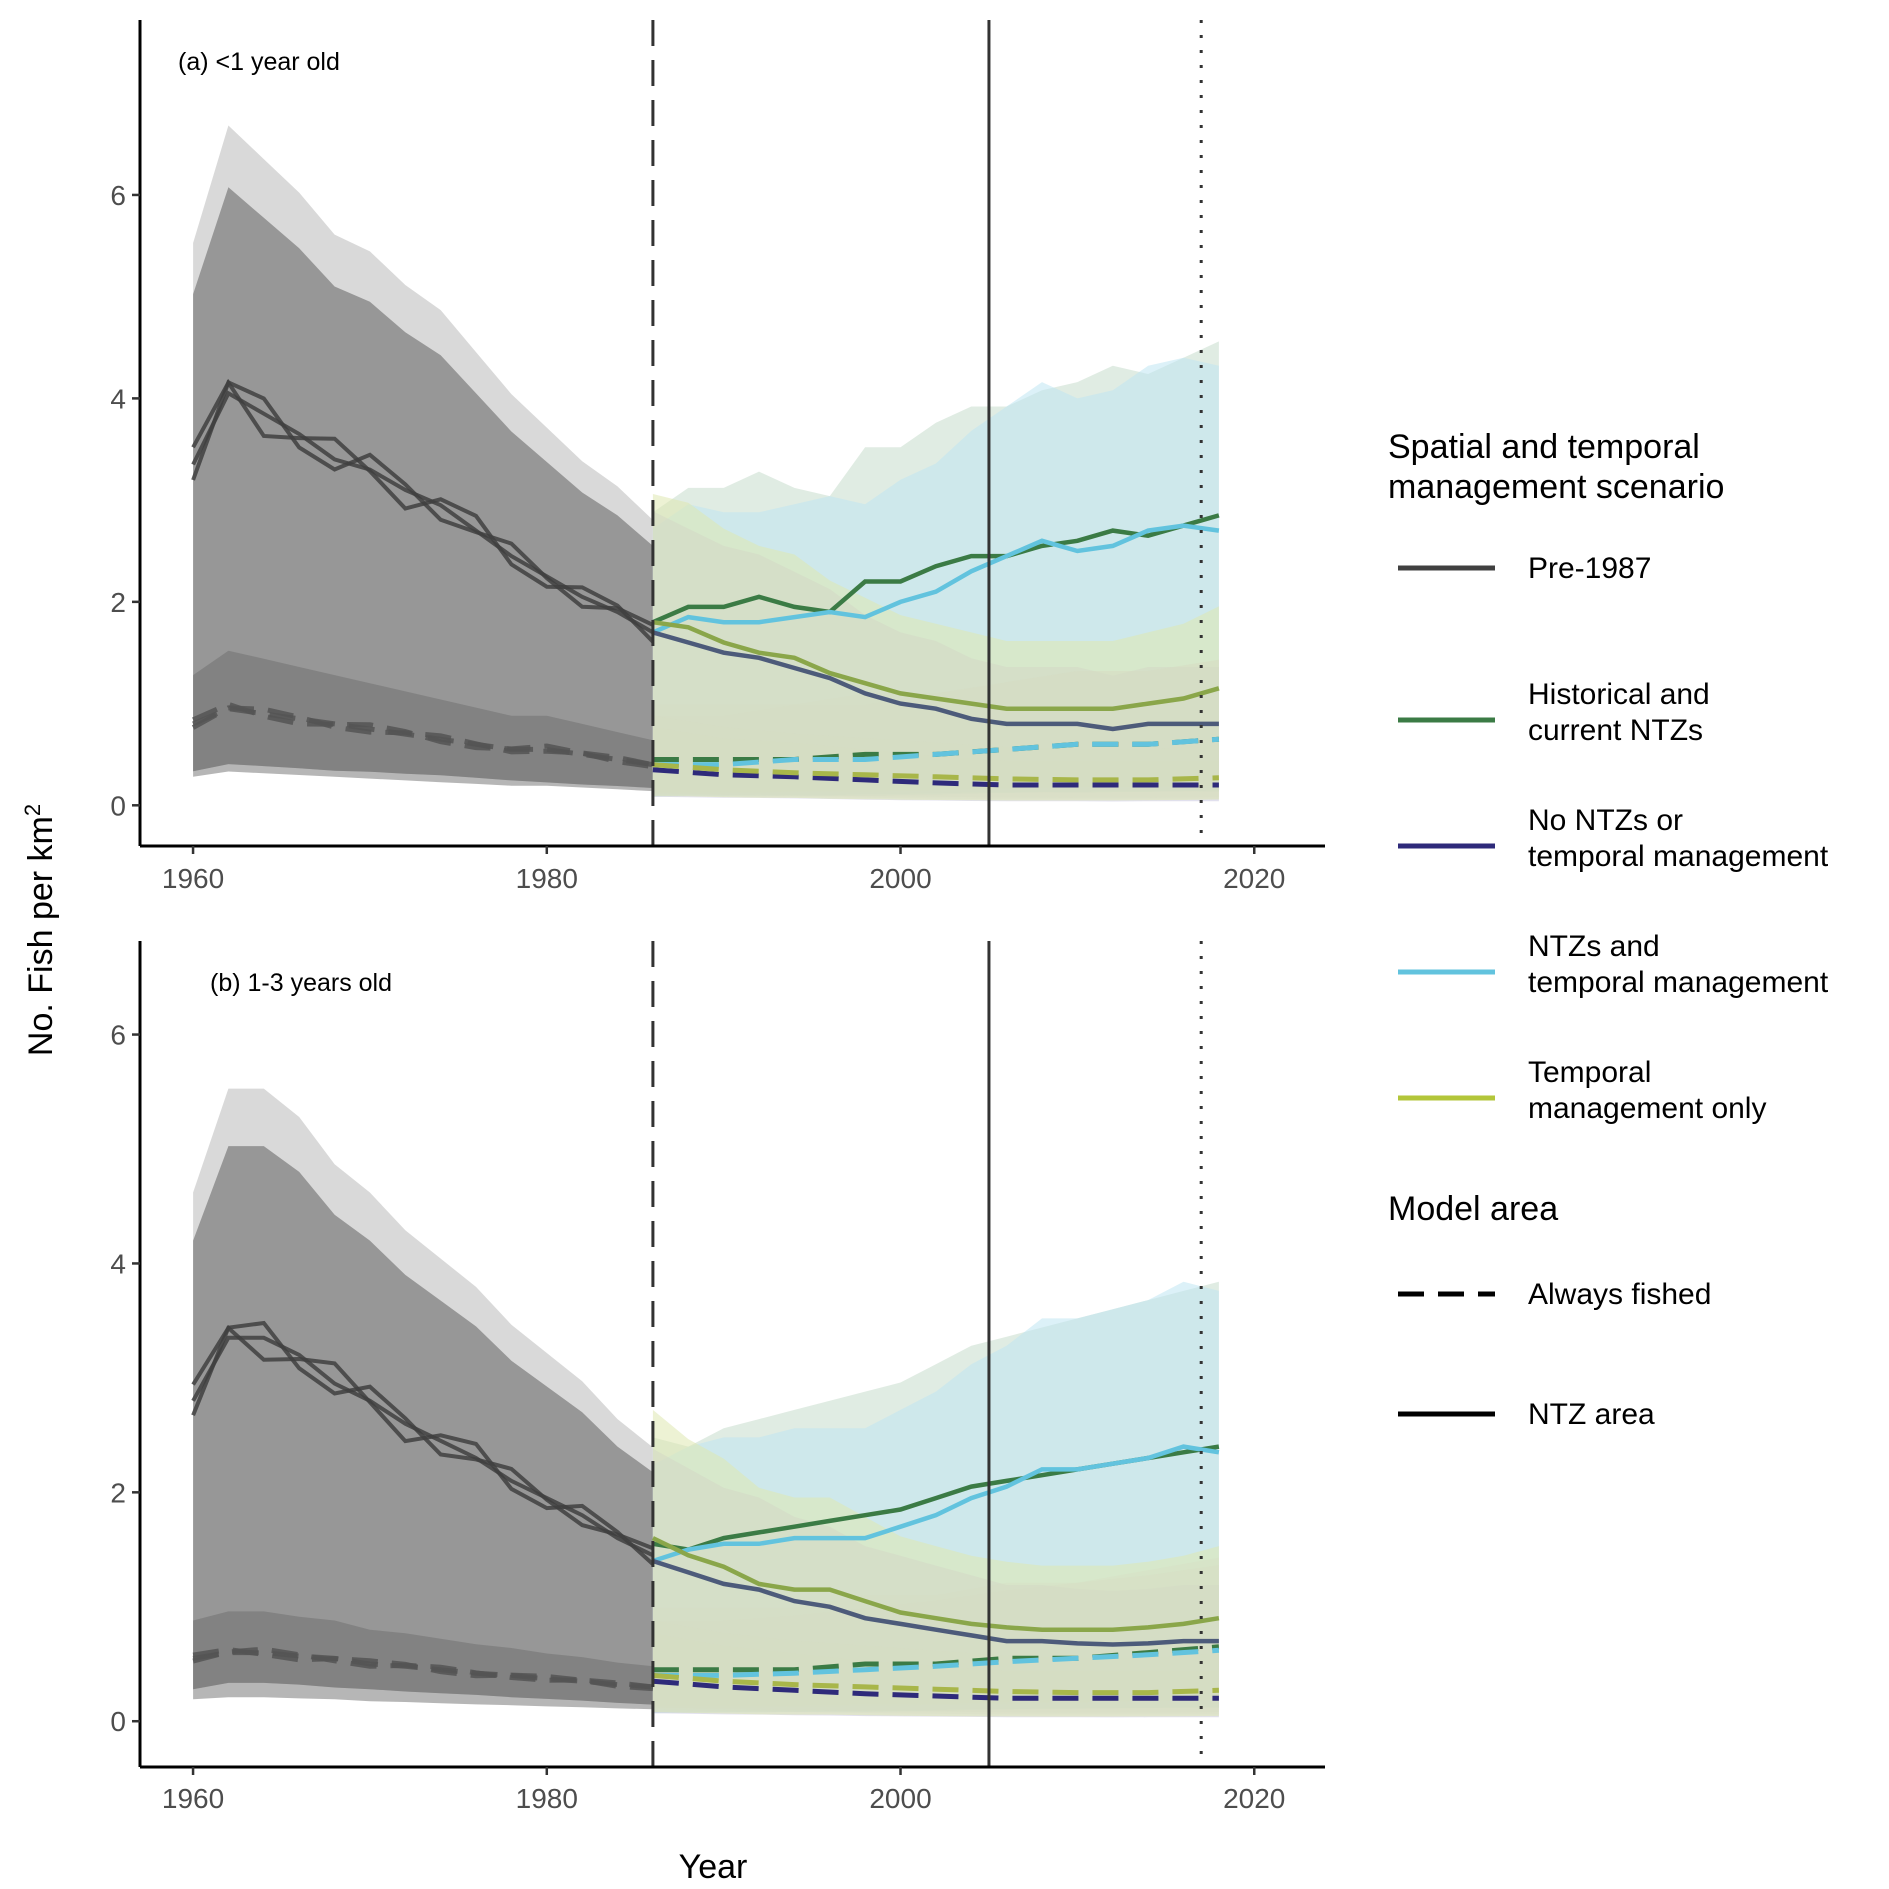  Describe the element at coordinates (1544, 447) in the screenshot. I see `legend-scenario-title-line1: Spatial and temporal` at that location.